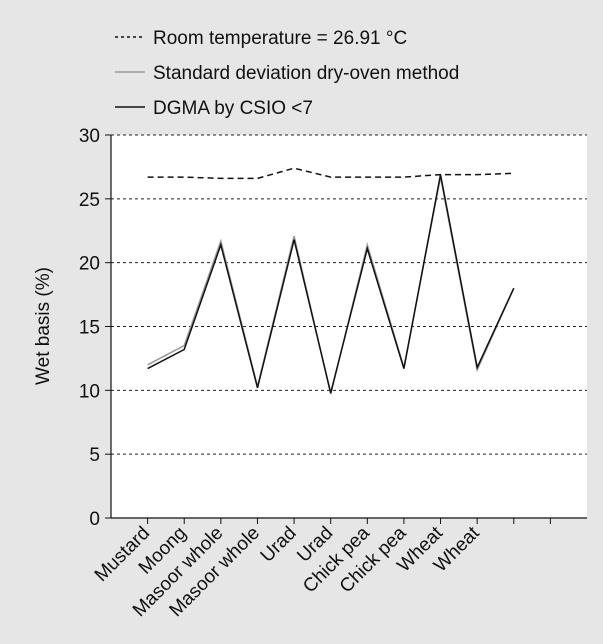  What do you see at coordinates (43, 326) in the screenshot?
I see `y-axis-label: Wet basis (%)` at bounding box center [43, 326].